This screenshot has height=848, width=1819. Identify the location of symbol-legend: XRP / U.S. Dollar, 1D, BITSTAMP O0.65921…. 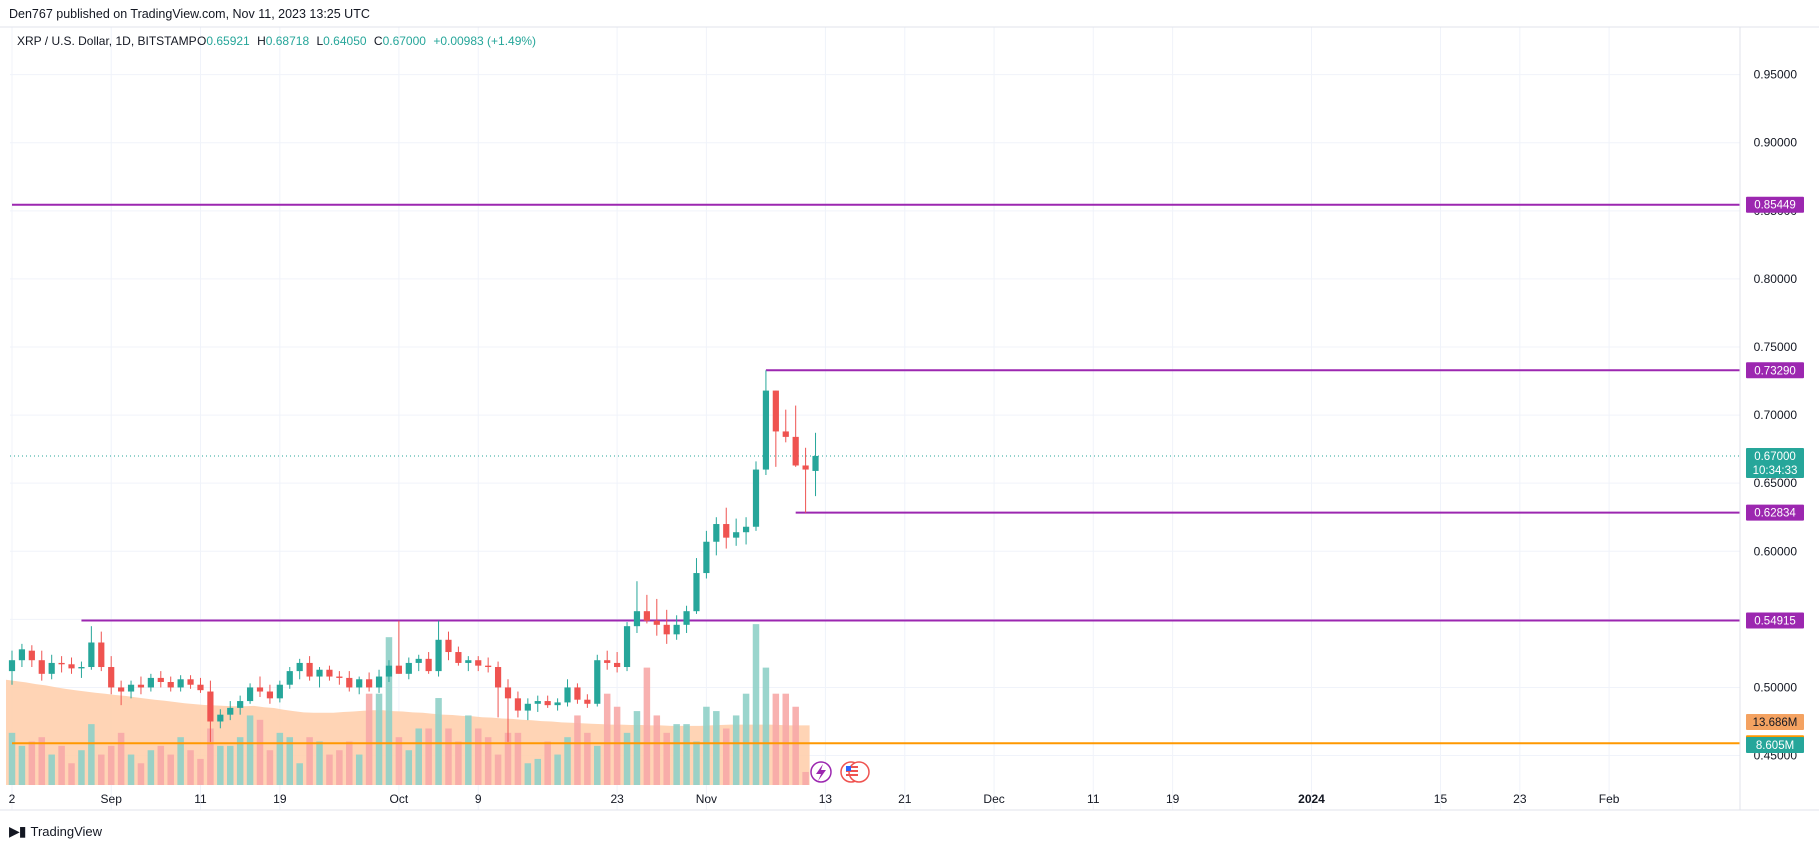
(276, 41).